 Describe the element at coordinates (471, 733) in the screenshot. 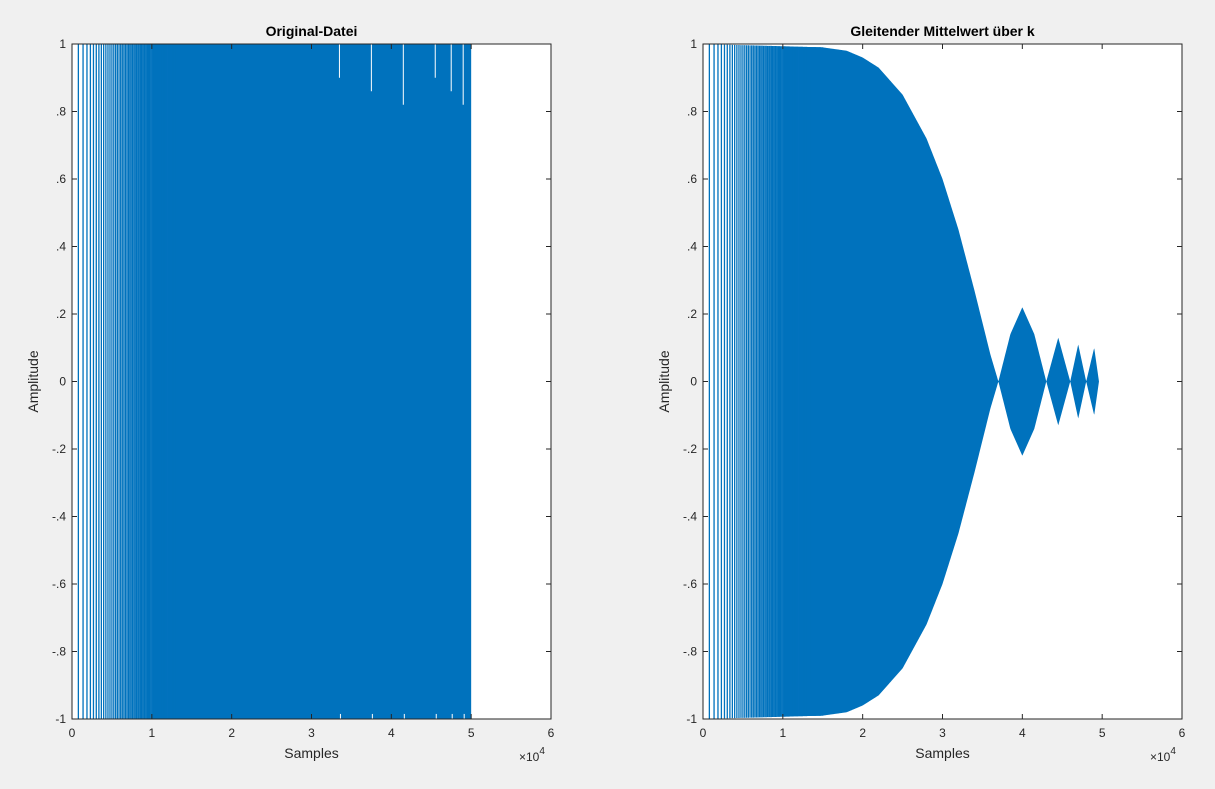

I see `left-x-tick-label: 5` at that location.